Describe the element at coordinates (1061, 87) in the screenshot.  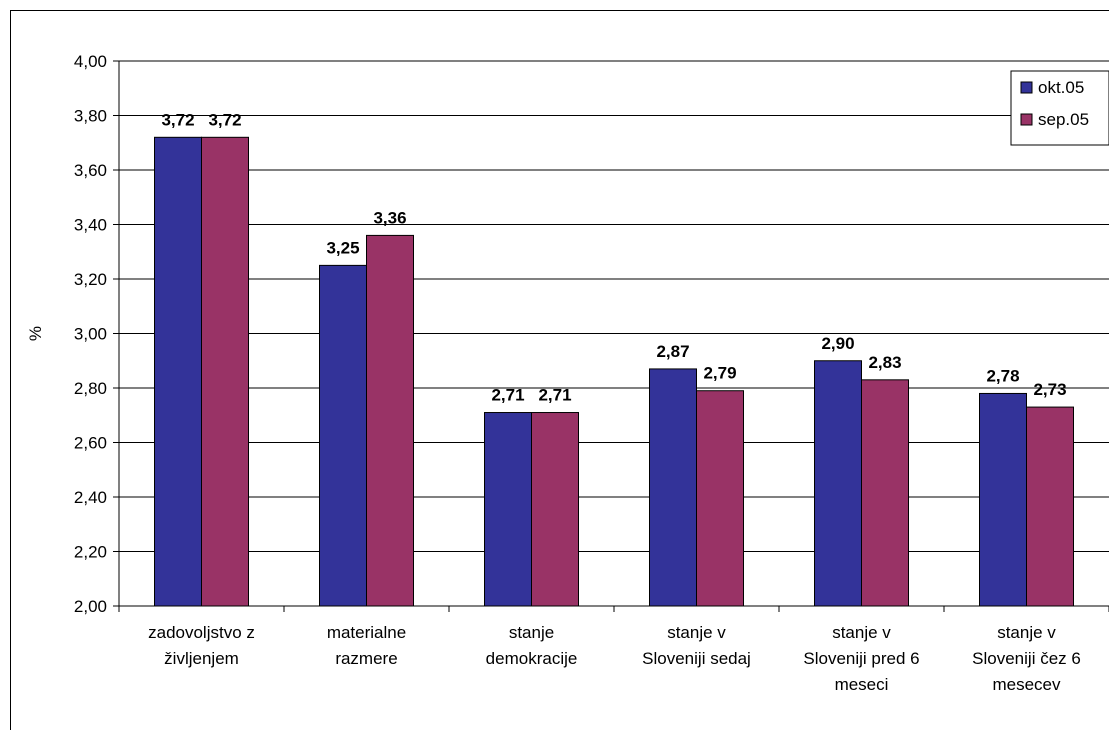
I see `legend-label: okt.05` at that location.